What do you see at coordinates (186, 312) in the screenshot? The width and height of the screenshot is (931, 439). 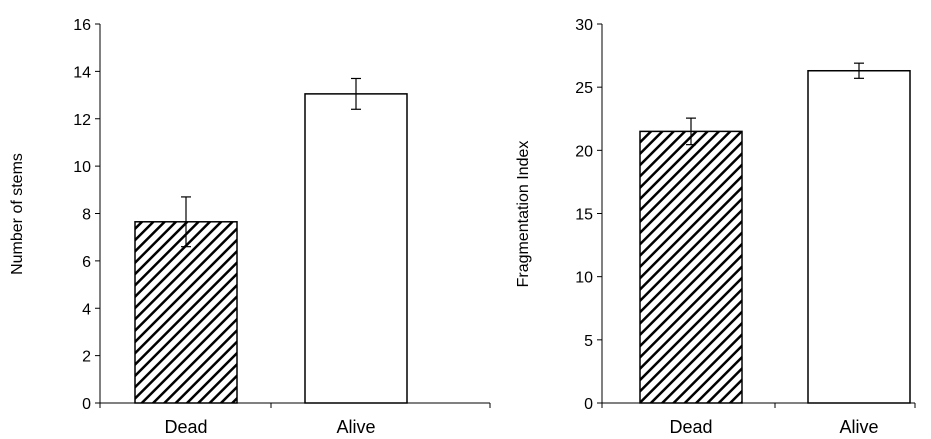 I see `bar-dead-left` at bounding box center [186, 312].